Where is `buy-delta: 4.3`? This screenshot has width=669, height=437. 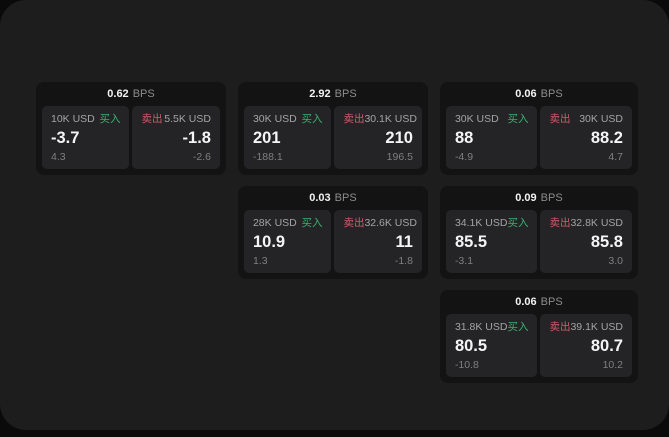
buy-delta: 4.3 is located at coordinates (58, 156).